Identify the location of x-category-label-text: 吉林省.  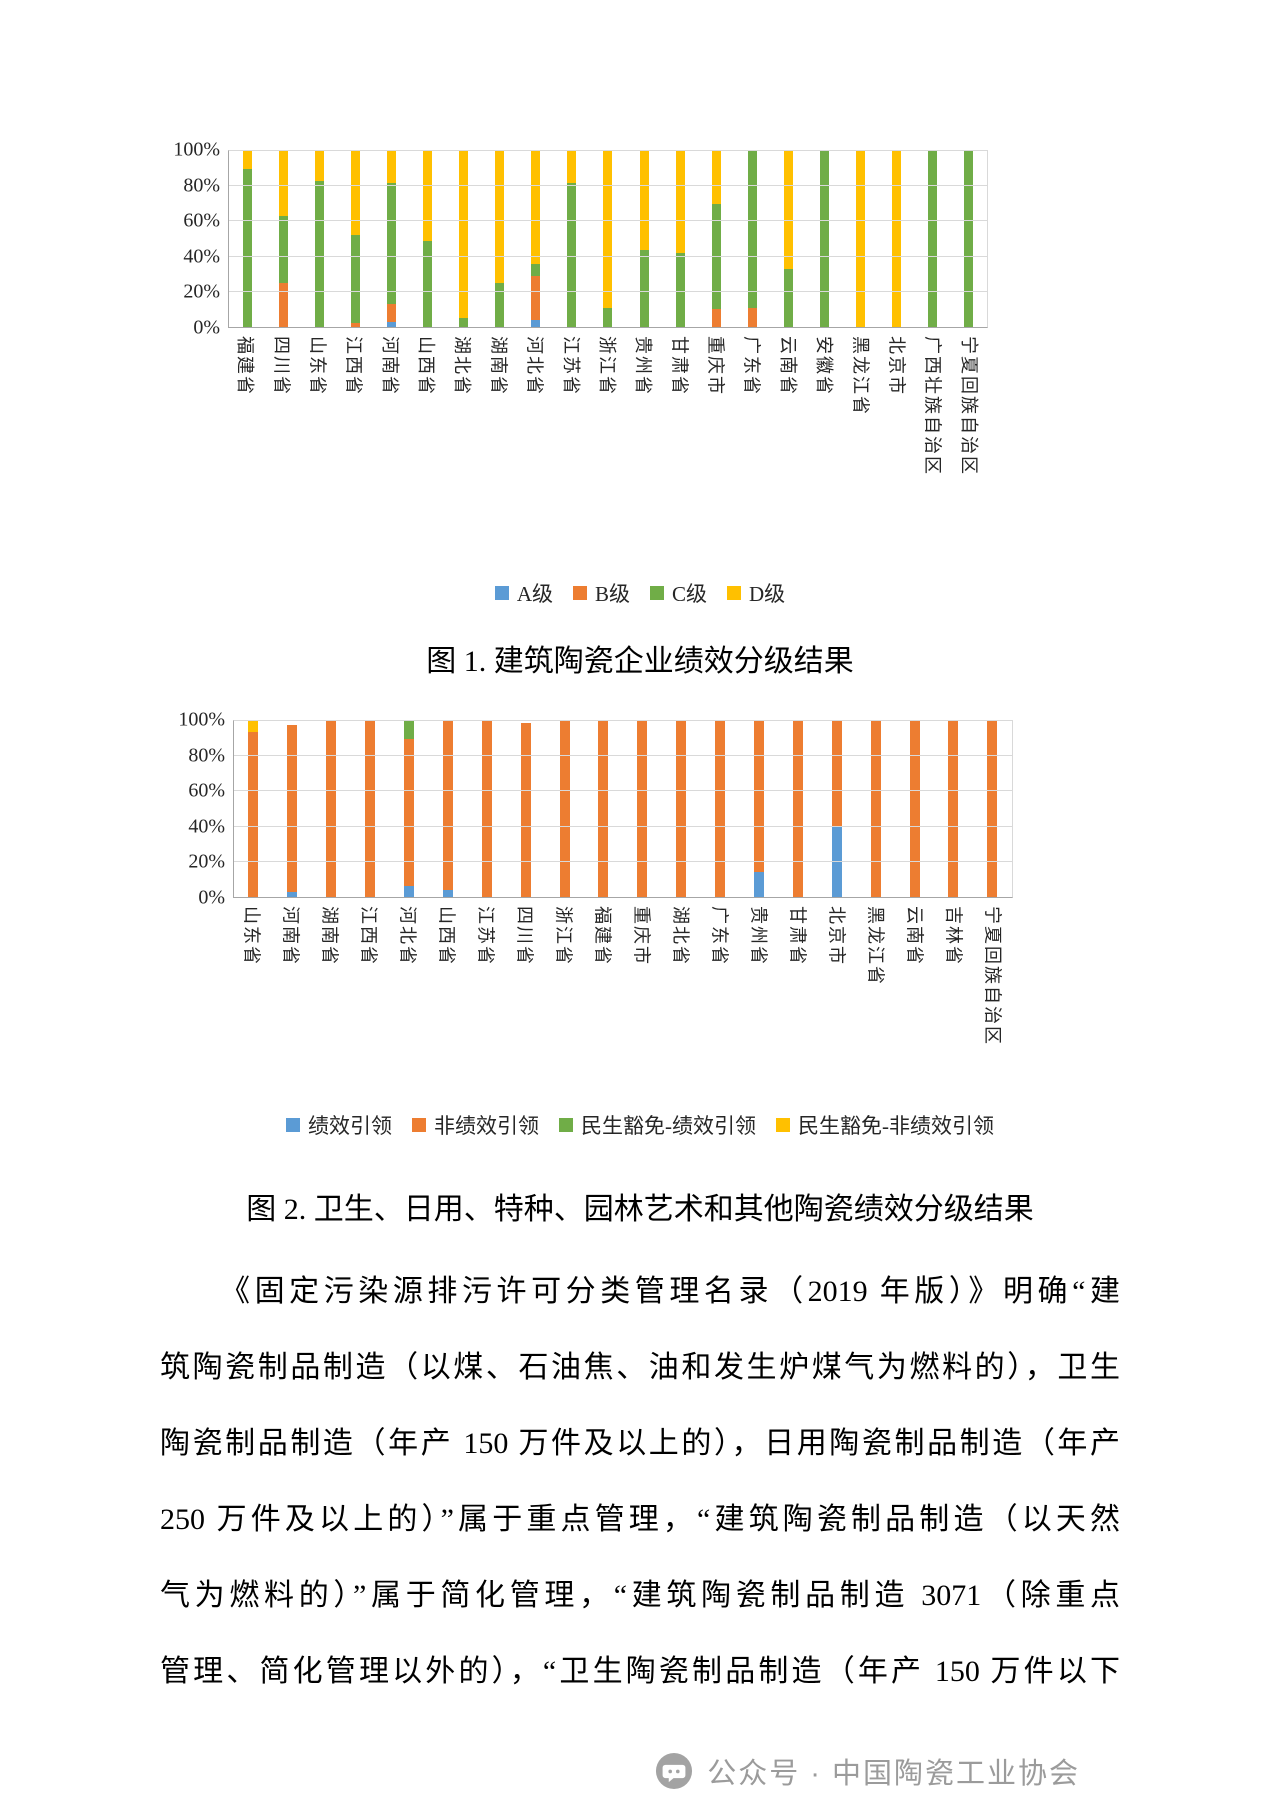
(953, 936).